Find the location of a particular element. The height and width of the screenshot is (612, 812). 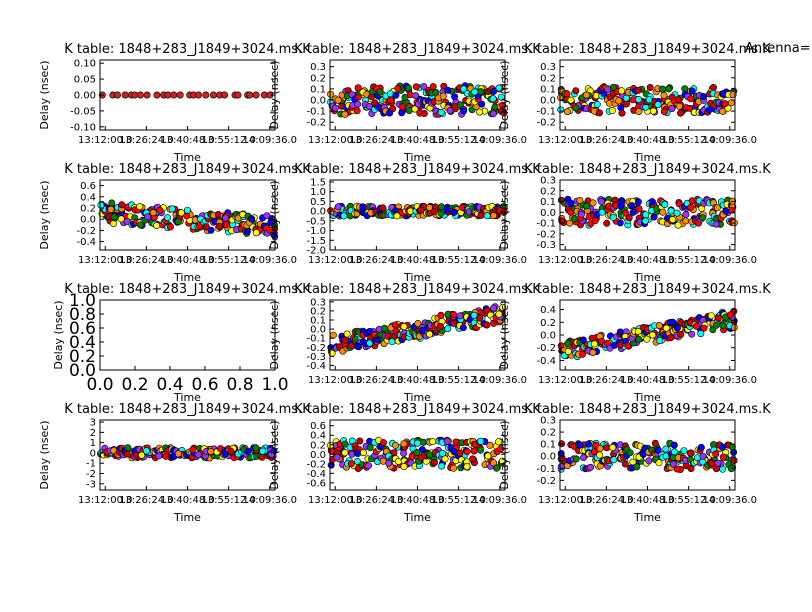

y-tick-label: -0.5 is located at coordinates (316, 221).